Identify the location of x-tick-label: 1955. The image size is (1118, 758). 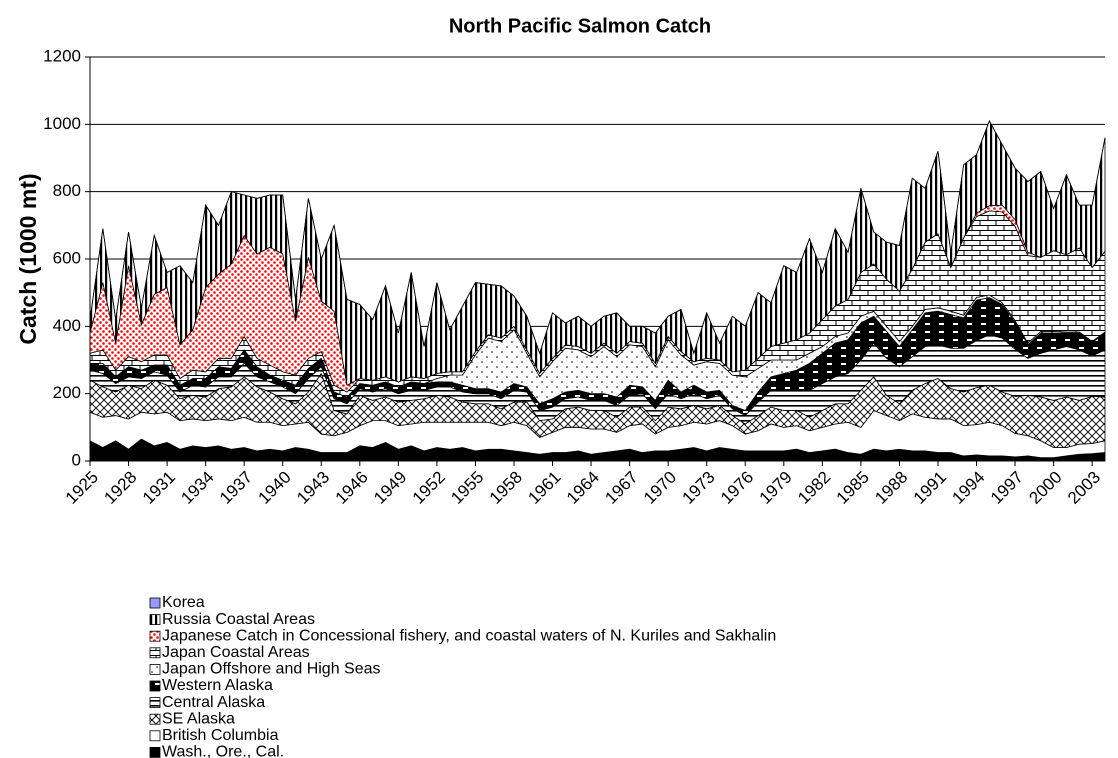
(467, 488).